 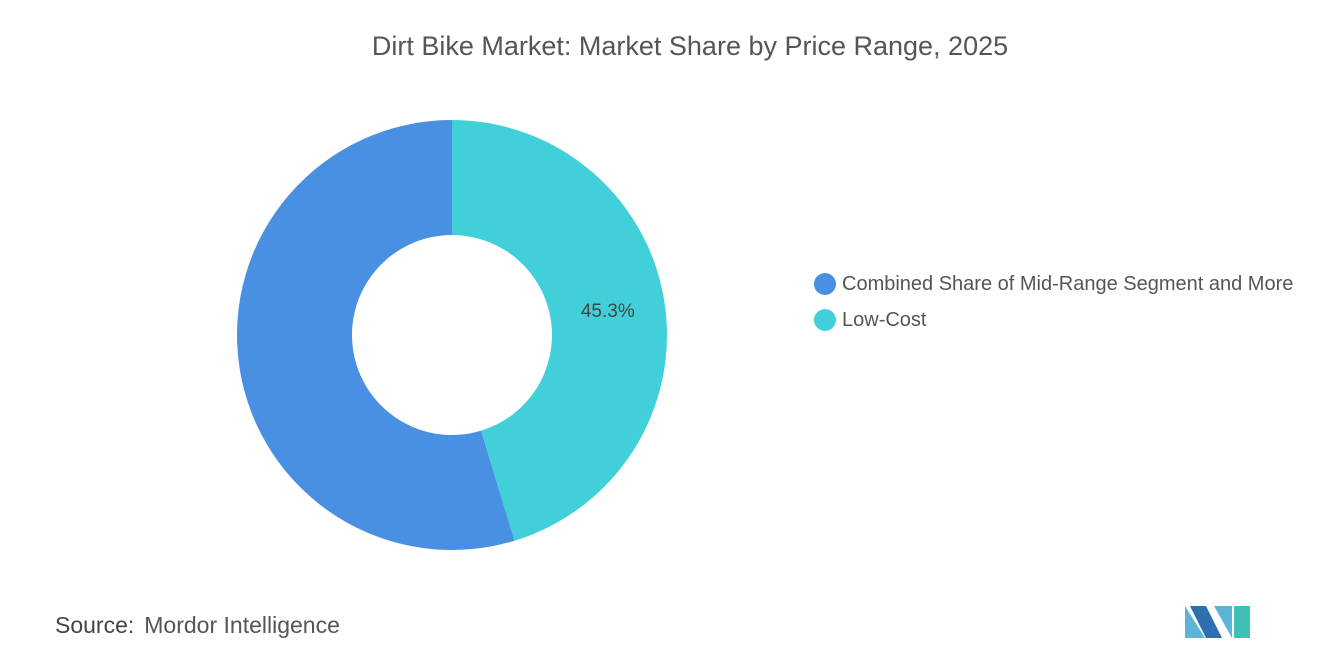 What do you see at coordinates (1059, 320) in the screenshot?
I see `legend-item: Low-Cost` at bounding box center [1059, 320].